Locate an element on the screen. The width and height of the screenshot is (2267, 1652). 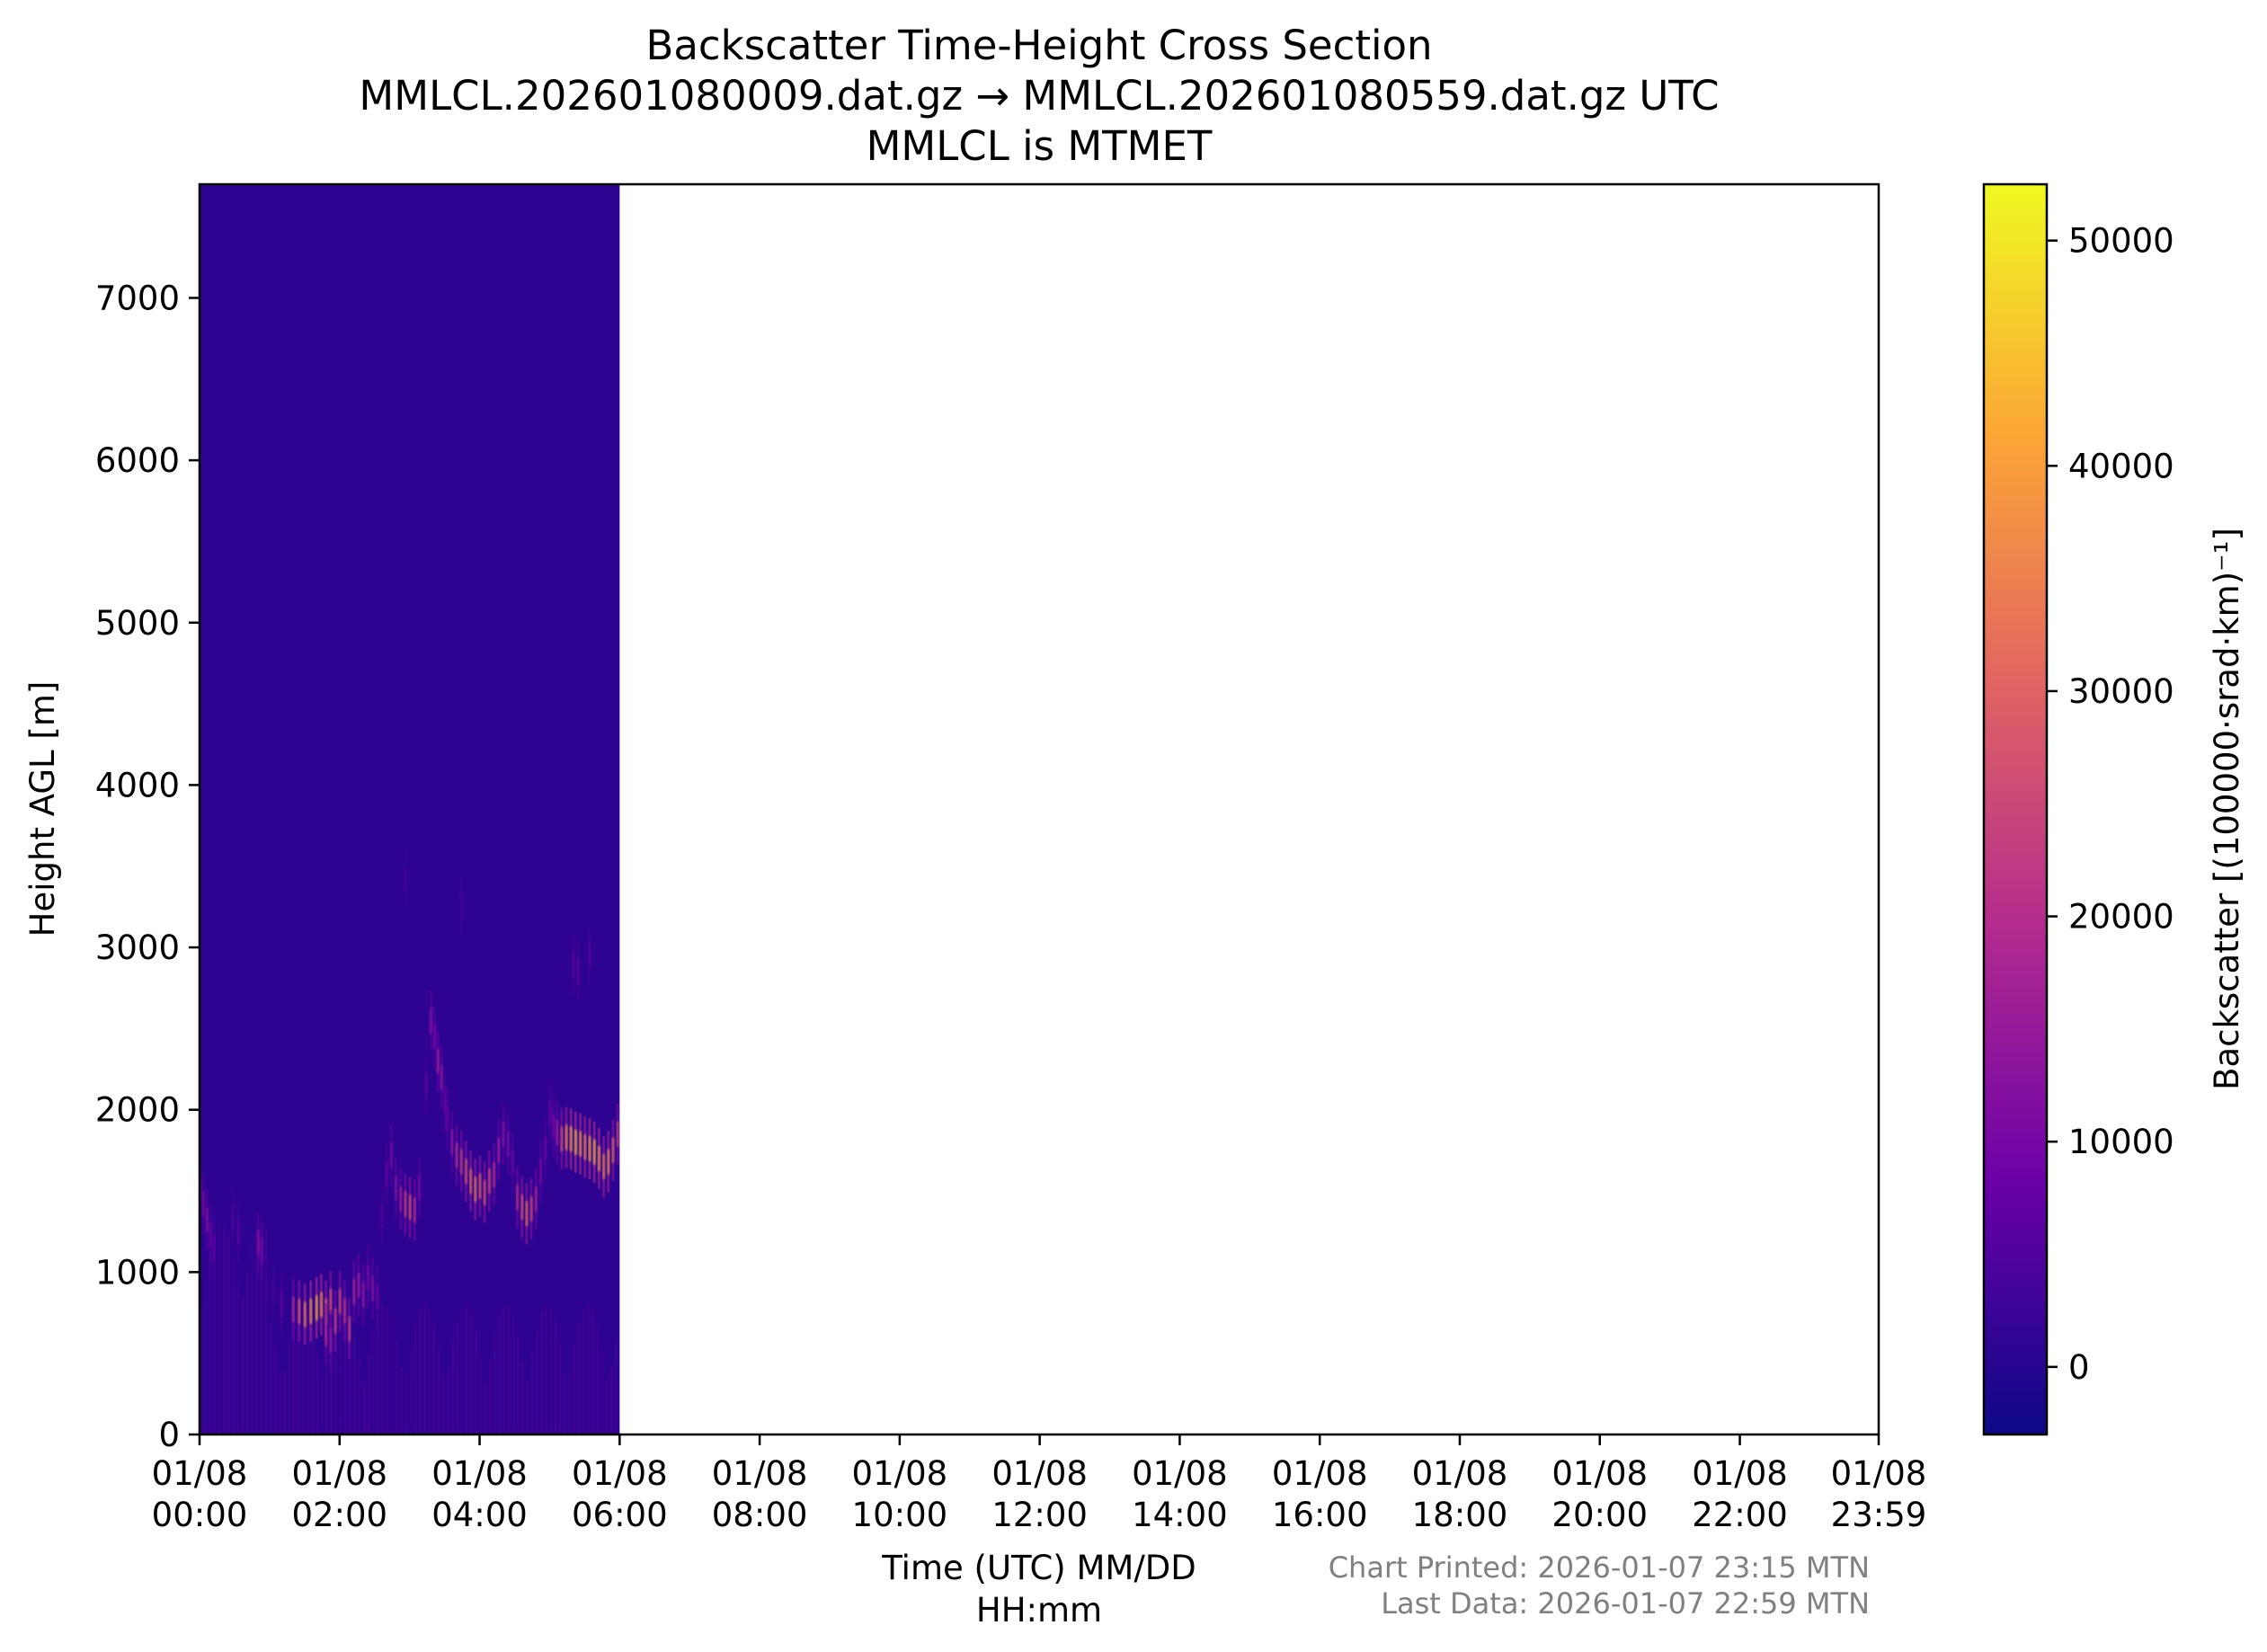
last-data-text: Last Data: 2026-01-07 22:59 MTN is located at coordinates (1625, 1603).